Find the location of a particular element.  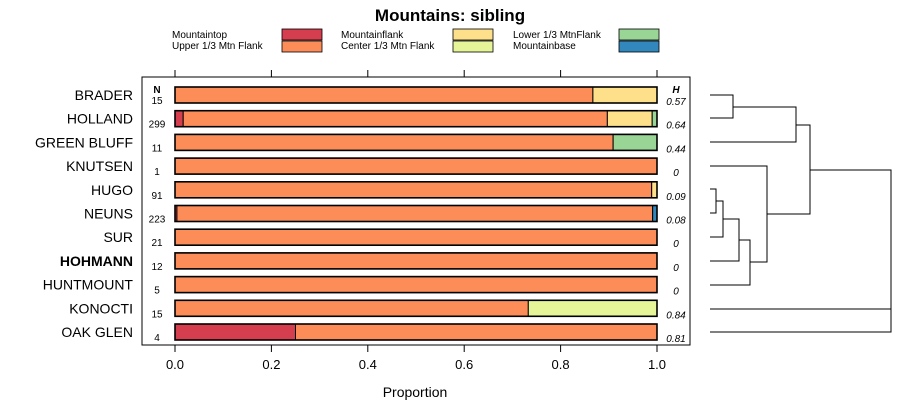

legend-label: Mountainbase is located at coordinates (544, 46).